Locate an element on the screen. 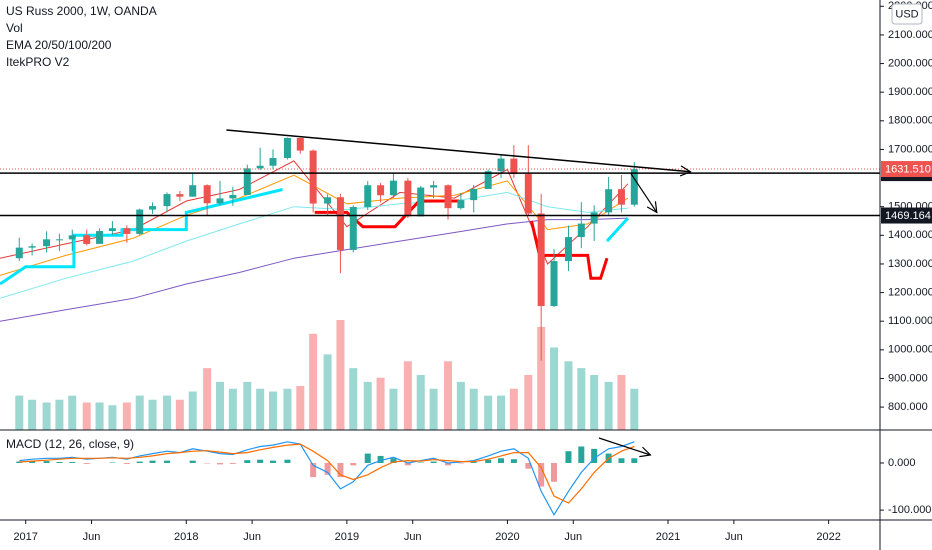  macd-y-tick-label: 0.000 is located at coordinates (902, 463).